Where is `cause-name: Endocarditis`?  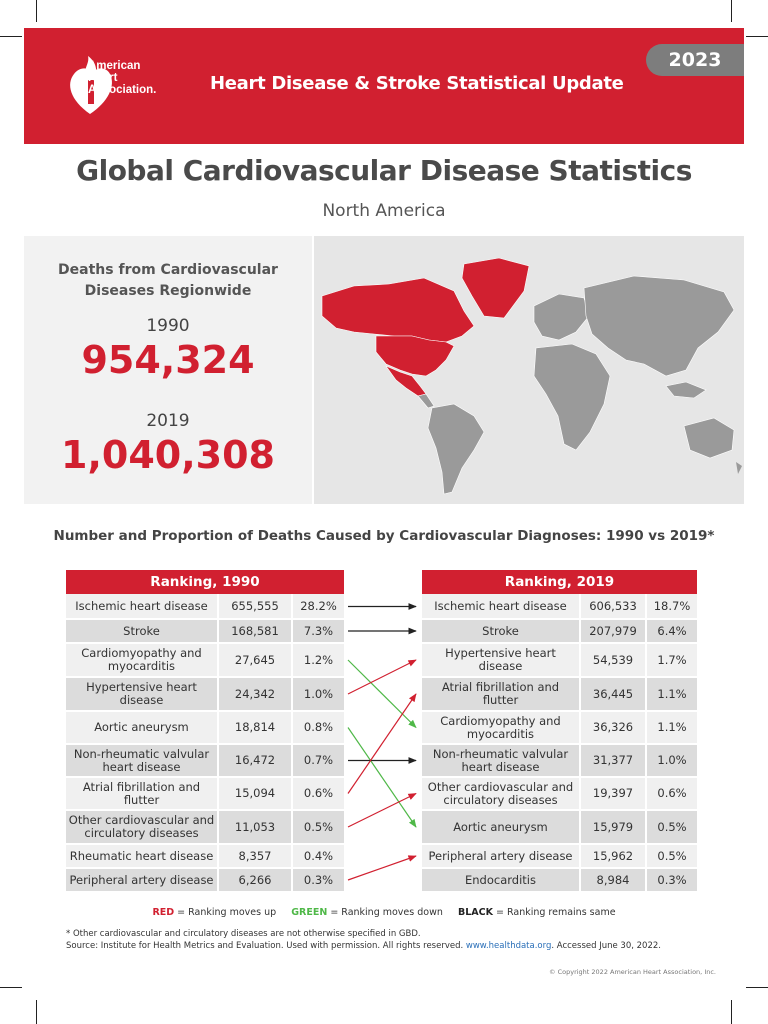
cause-name: Endocarditis is located at coordinates (501, 880).